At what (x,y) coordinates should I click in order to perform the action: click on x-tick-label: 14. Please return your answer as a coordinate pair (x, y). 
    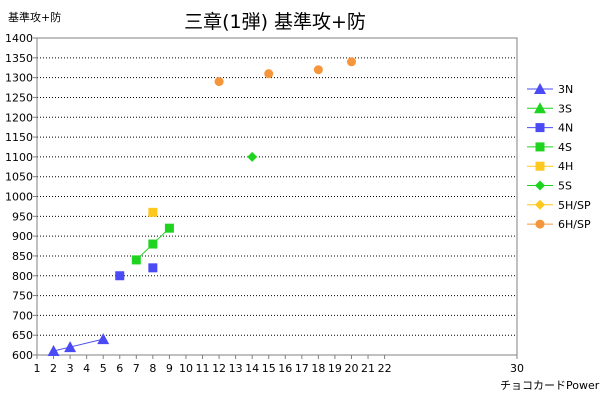
    Looking at the image, I should click on (252, 368).